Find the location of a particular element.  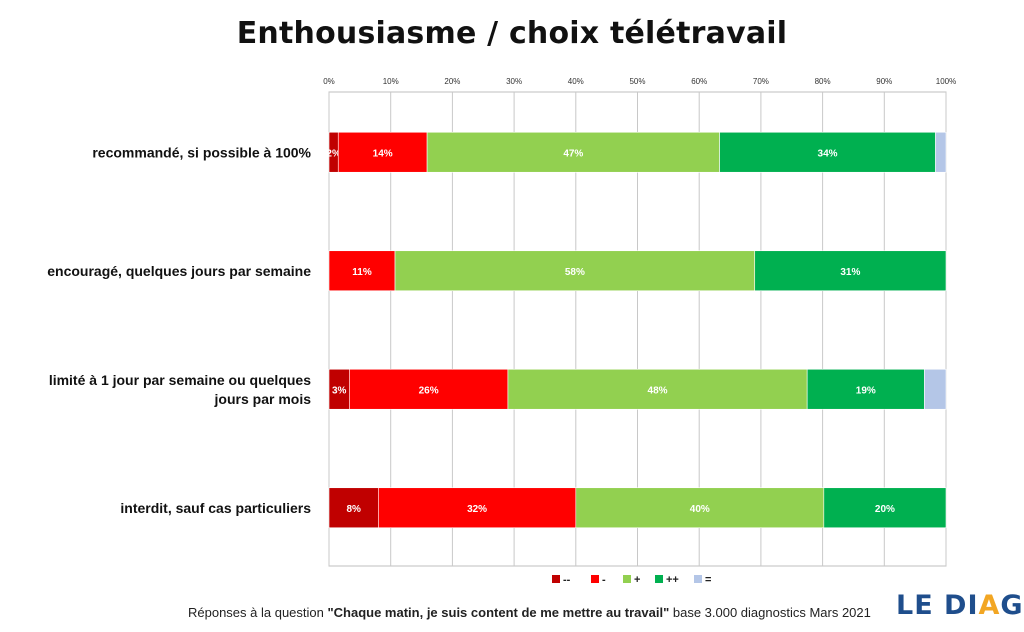

bar-data-label: 20% is located at coordinates (885, 509).